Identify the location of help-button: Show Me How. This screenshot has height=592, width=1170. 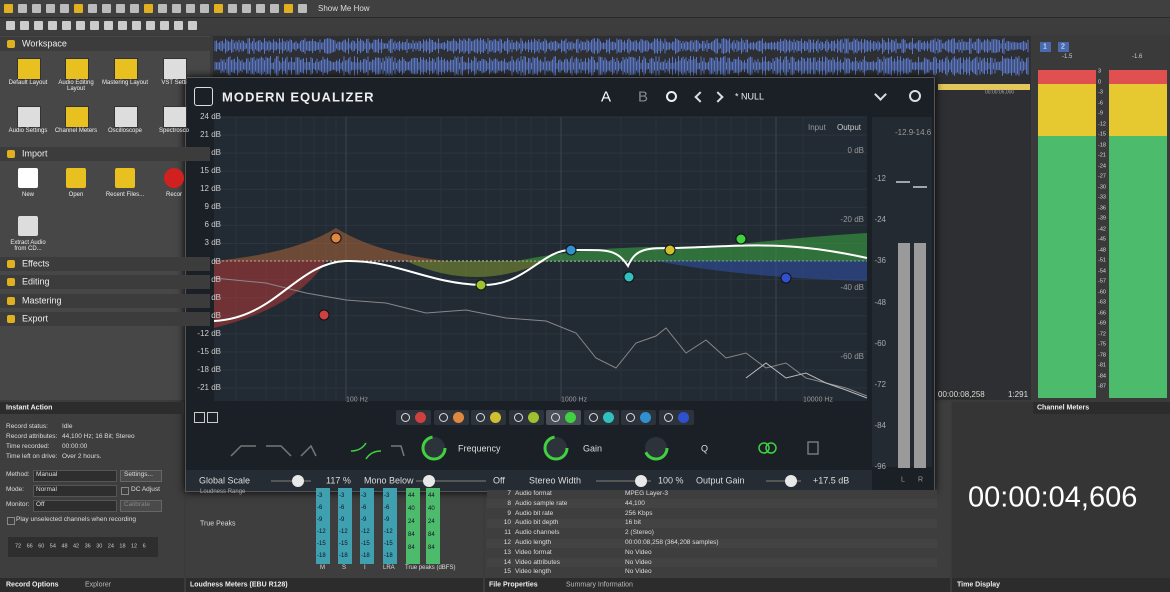
(344, 8).